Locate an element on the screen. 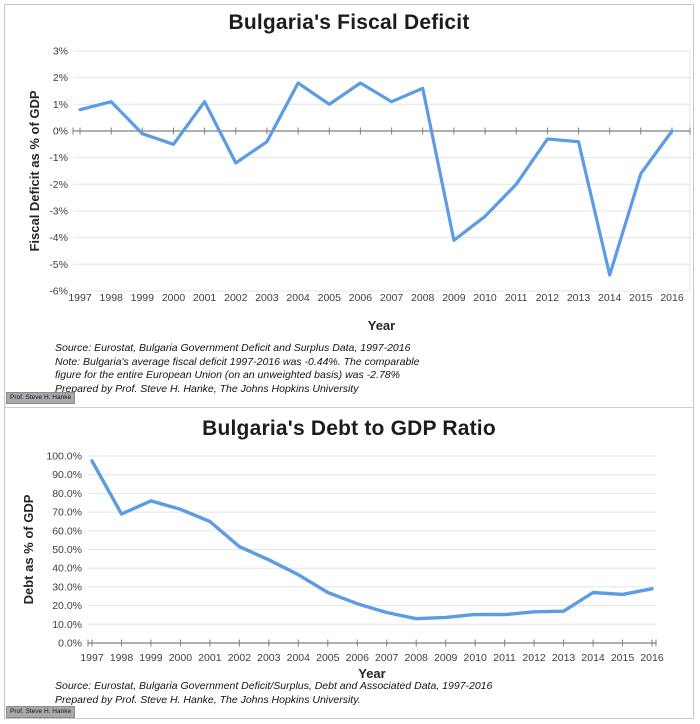  y-tick-label: 0% is located at coordinates (60, 132).